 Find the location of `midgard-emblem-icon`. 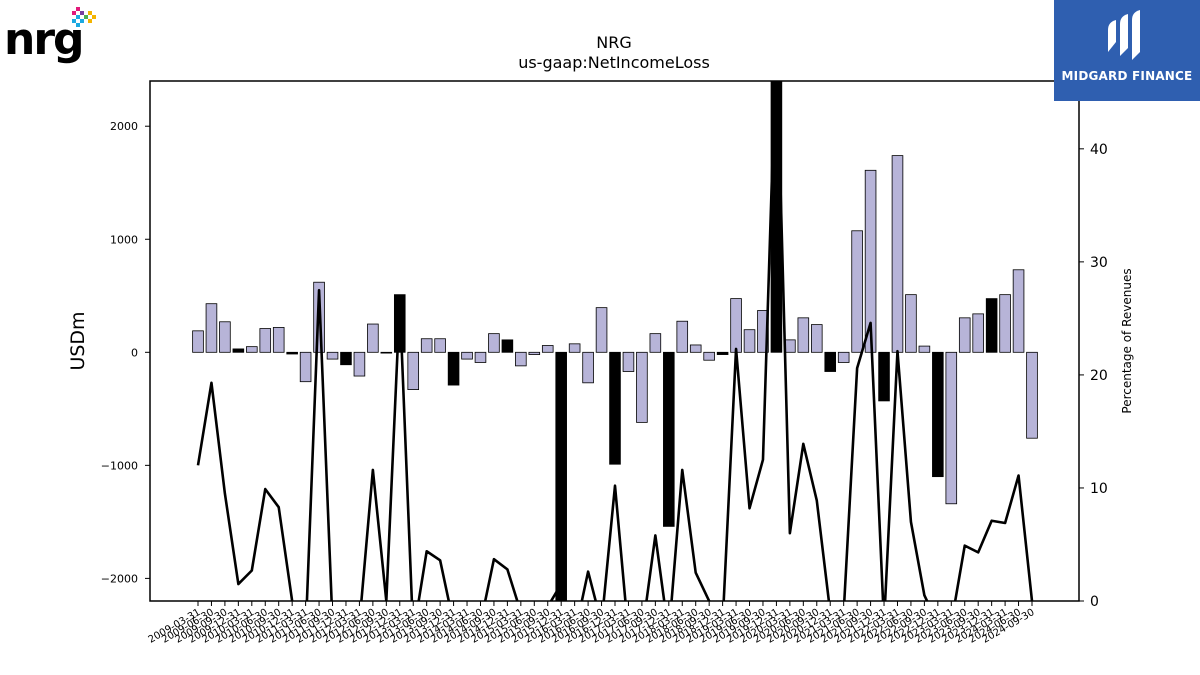

midgard-emblem-icon is located at coordinates (1124, 35).